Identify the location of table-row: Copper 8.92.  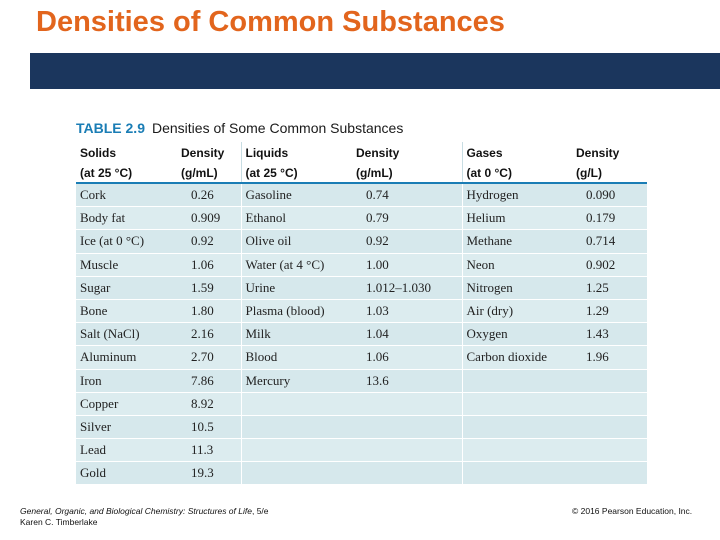
(361, 404).